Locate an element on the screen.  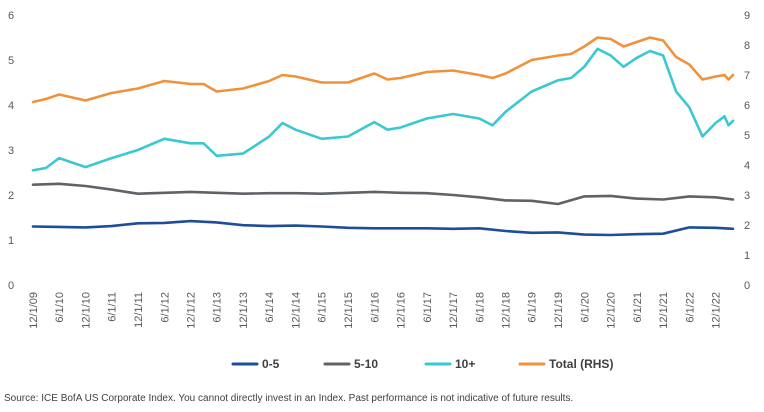
x-tick-label: 12/1/17 is located at coordinates (454, 310).